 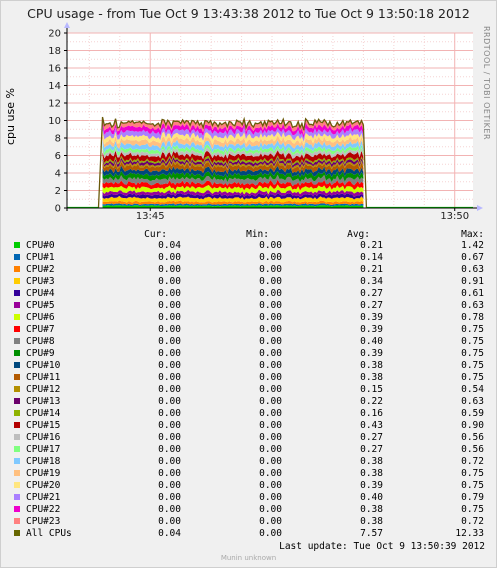 What do you see at coordinates (248, 534) in the screenshot?
I see `legend-row: All CPUs 0.04 0.00 7.57 12.33` at bounding box center [248, 534].